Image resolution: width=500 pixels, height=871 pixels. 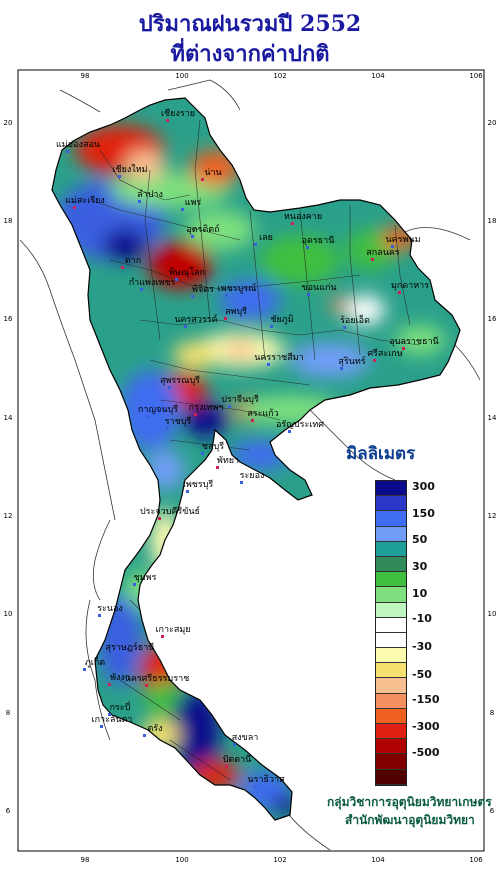 What do you see at coordinates (262, 413) in the screenshot?
I see `province-label: สระแก้ว` at bounding box center [262, 413].